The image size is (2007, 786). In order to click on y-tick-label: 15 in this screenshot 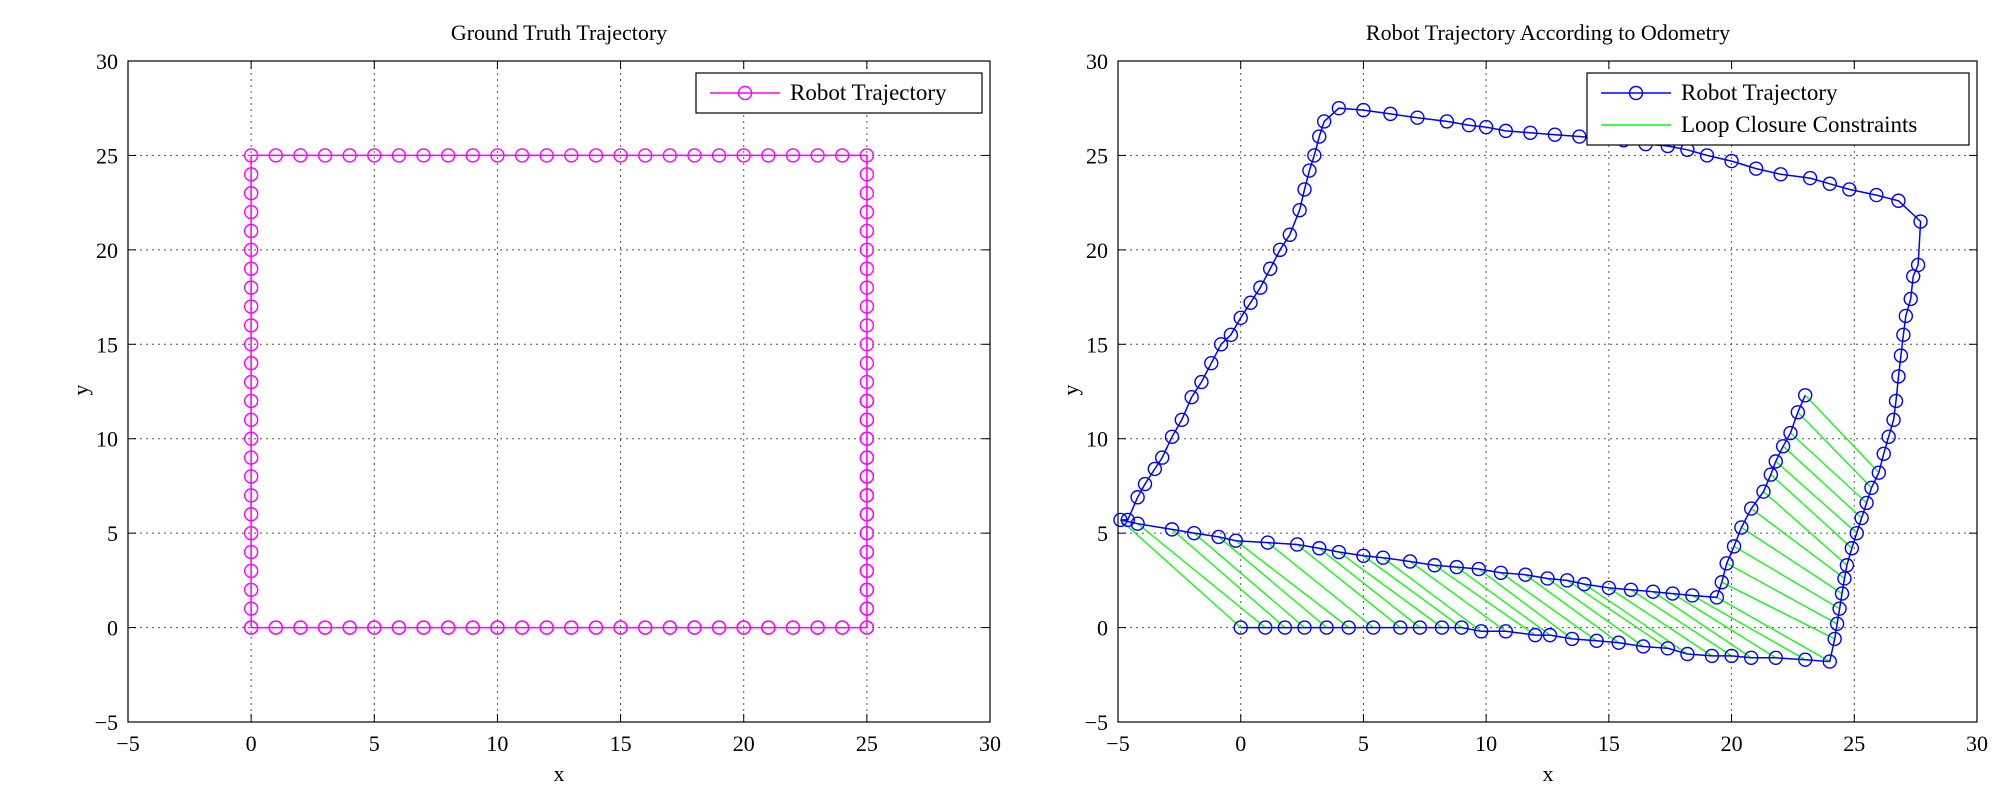, I will do `click(107, 344)`.